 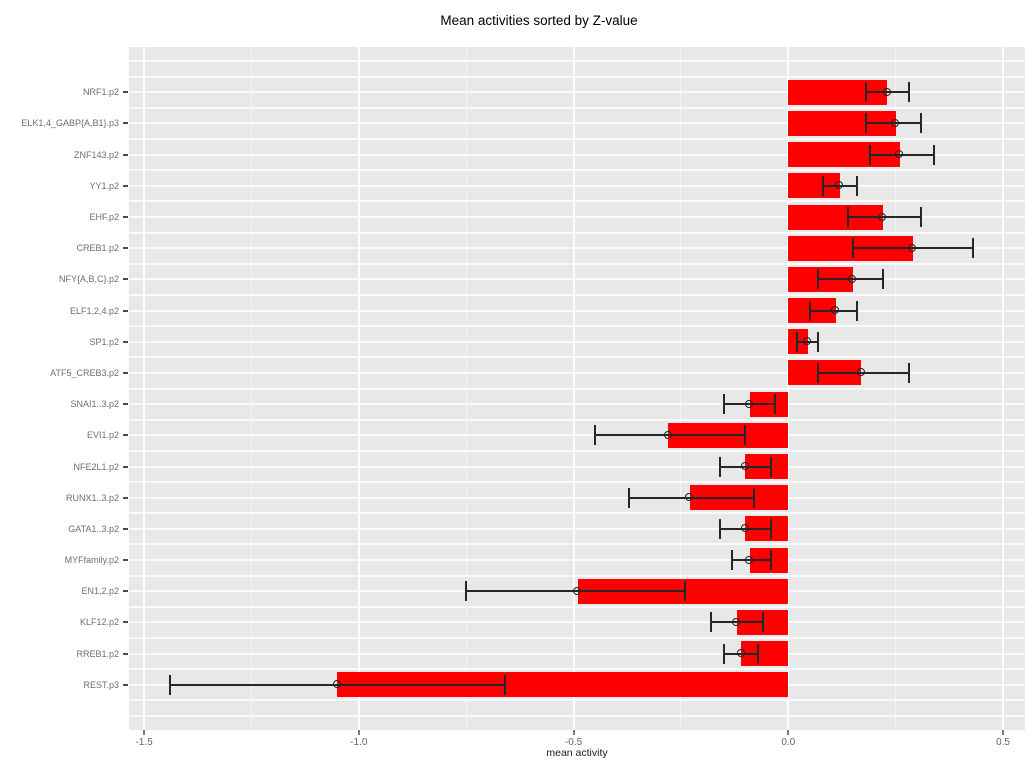 What do you see at coordinates (1003, 742) in the screenshot?
I see `x-tick-label: 0.5` at bounding box center [1003, 742].